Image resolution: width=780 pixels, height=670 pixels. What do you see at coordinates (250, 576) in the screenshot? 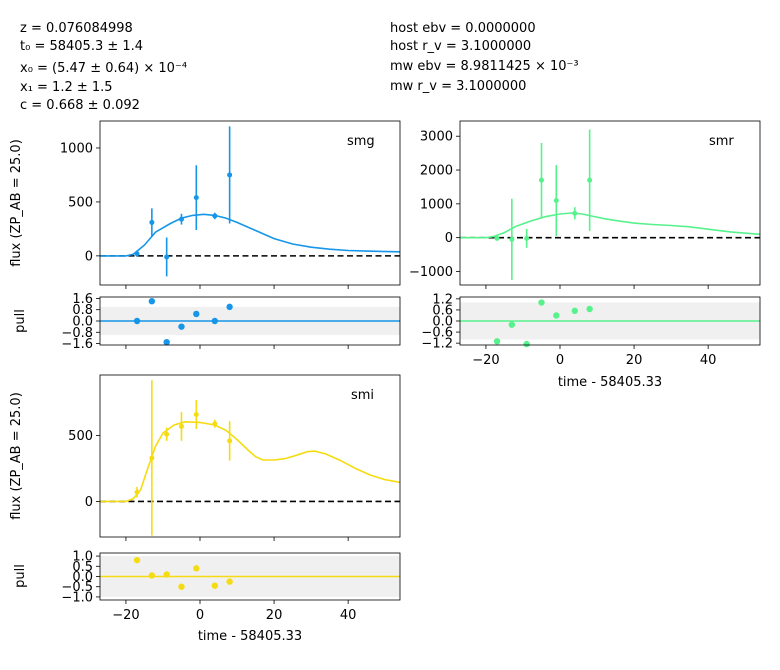
I see `smi-pull-plot-area` at bounding box center [250, 576].